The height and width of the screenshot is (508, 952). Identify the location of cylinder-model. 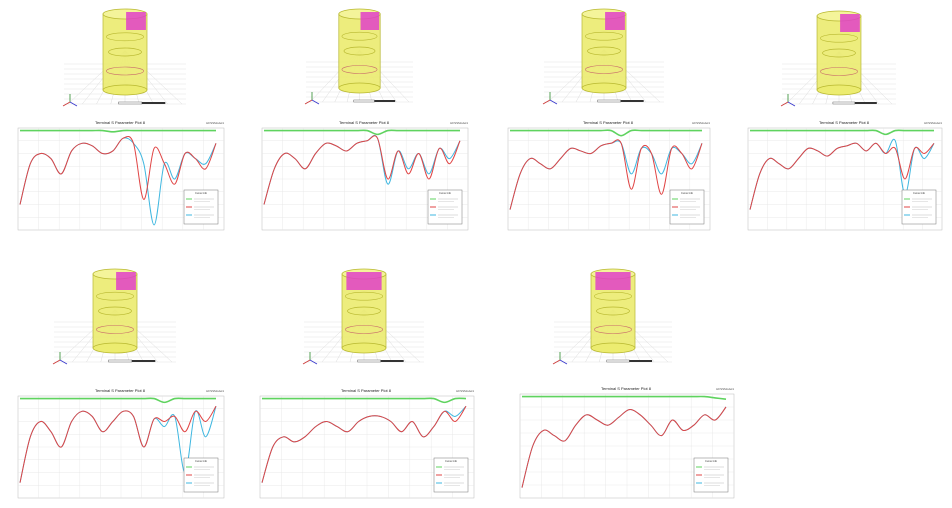
(839, 53).